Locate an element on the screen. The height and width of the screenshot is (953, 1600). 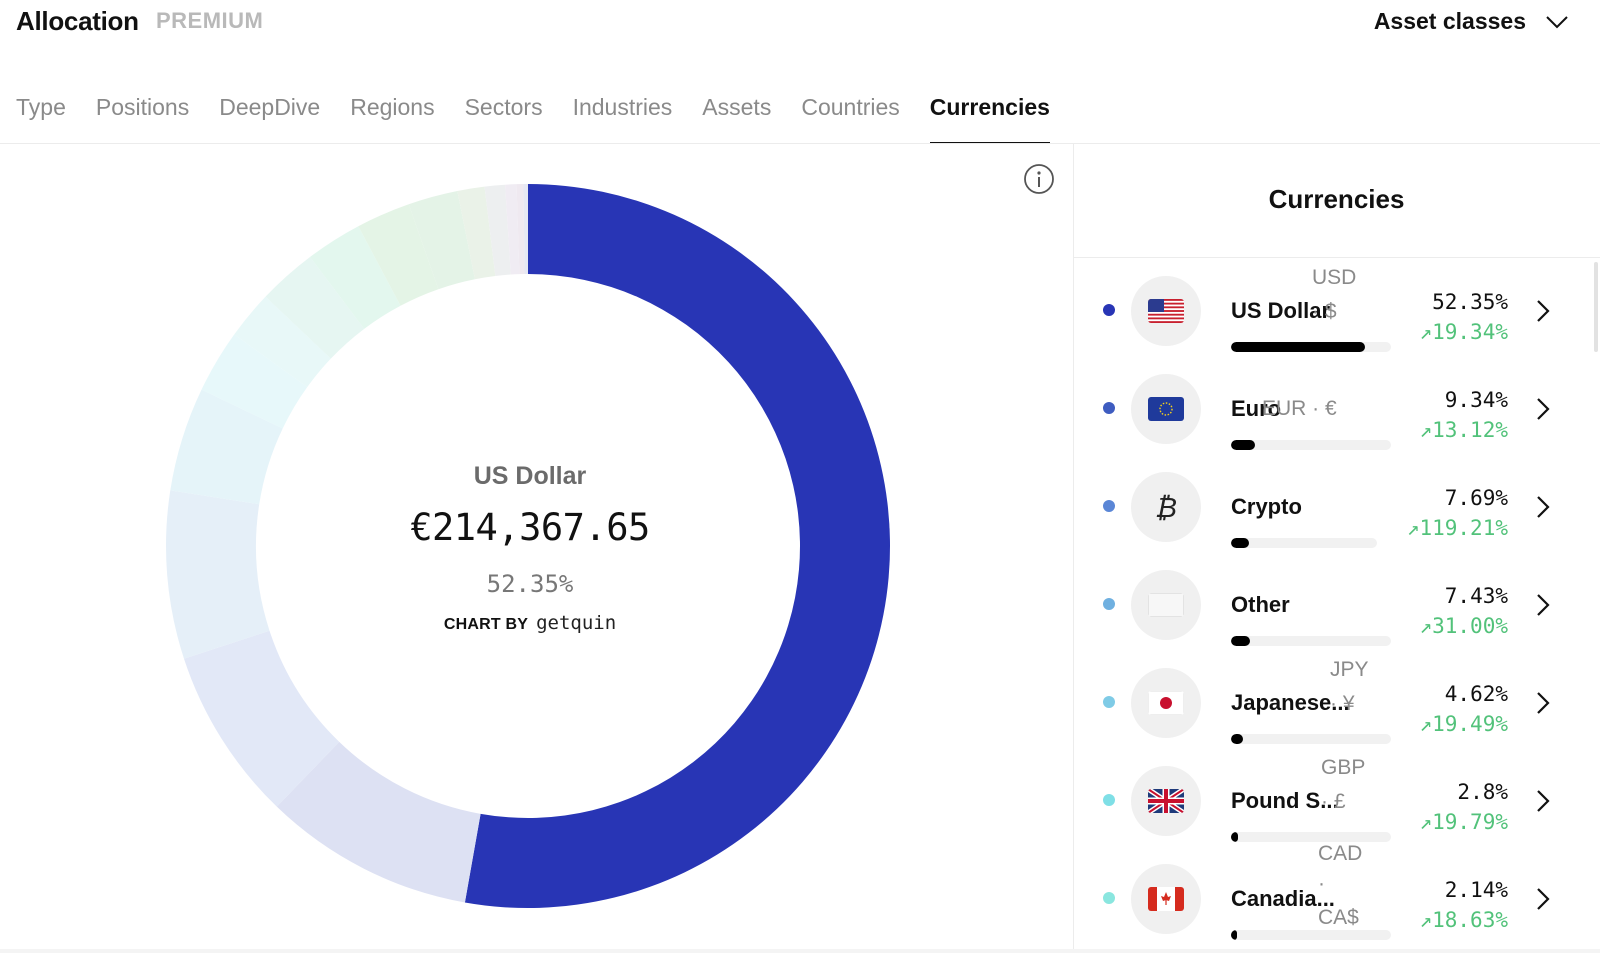
currency-code: GBP is located at coordinates (1343, 767).